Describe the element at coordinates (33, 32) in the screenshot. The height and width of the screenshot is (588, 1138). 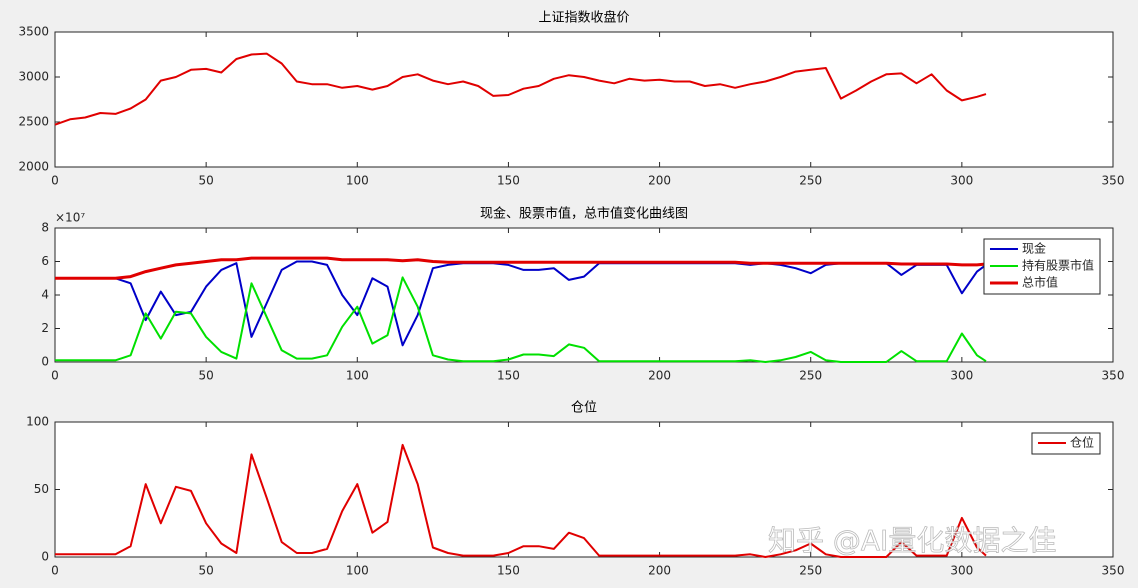
I see `y-tick-label: 3500` at that location.